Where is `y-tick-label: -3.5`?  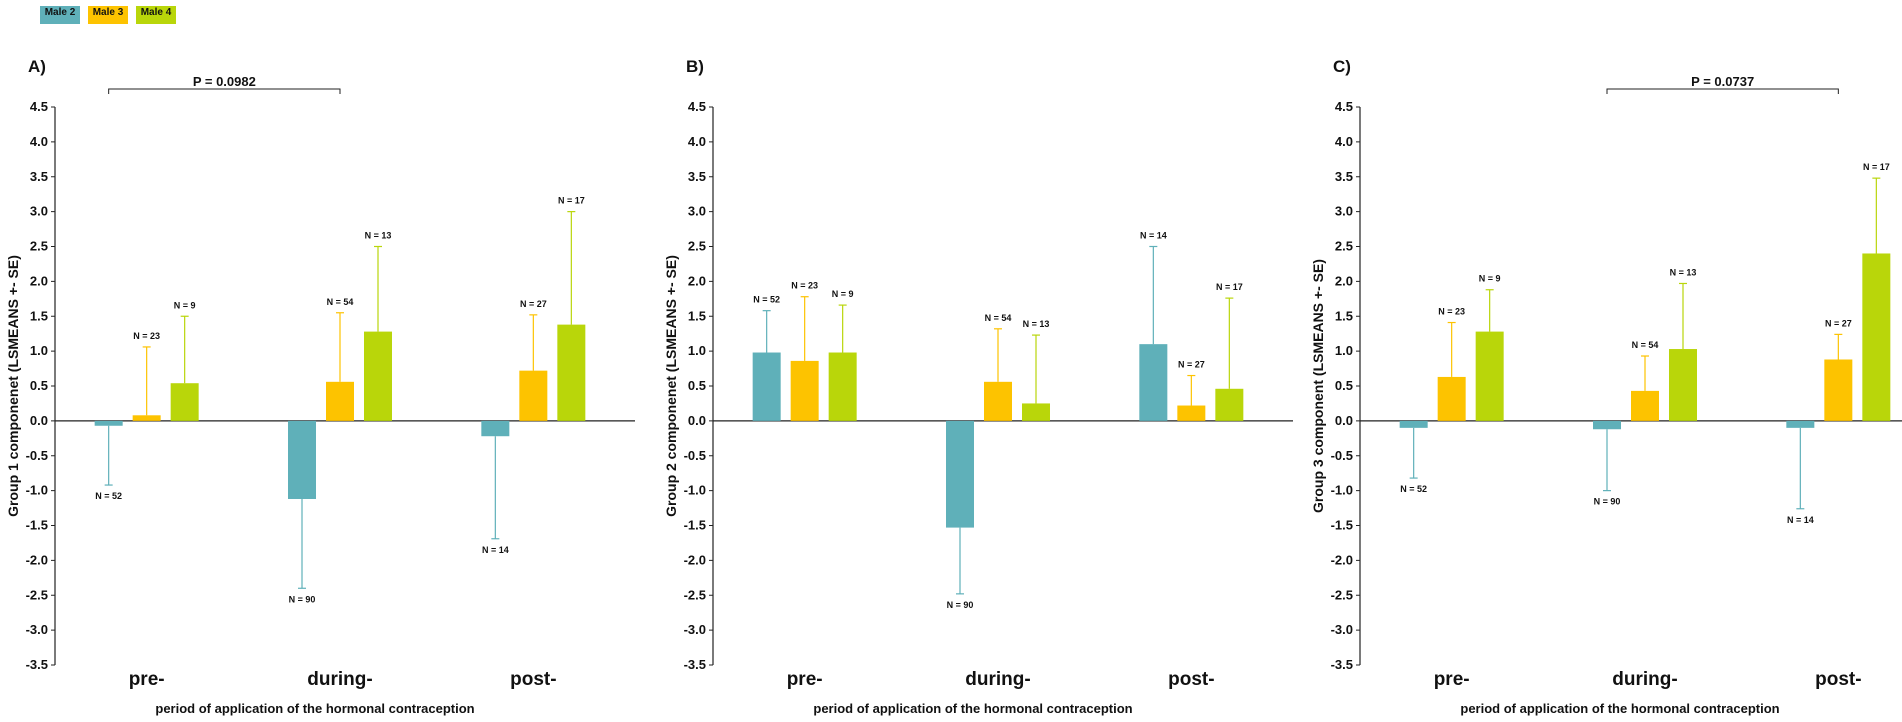 y-tick-label: -3.5 is located at coordinates (1342, 664).